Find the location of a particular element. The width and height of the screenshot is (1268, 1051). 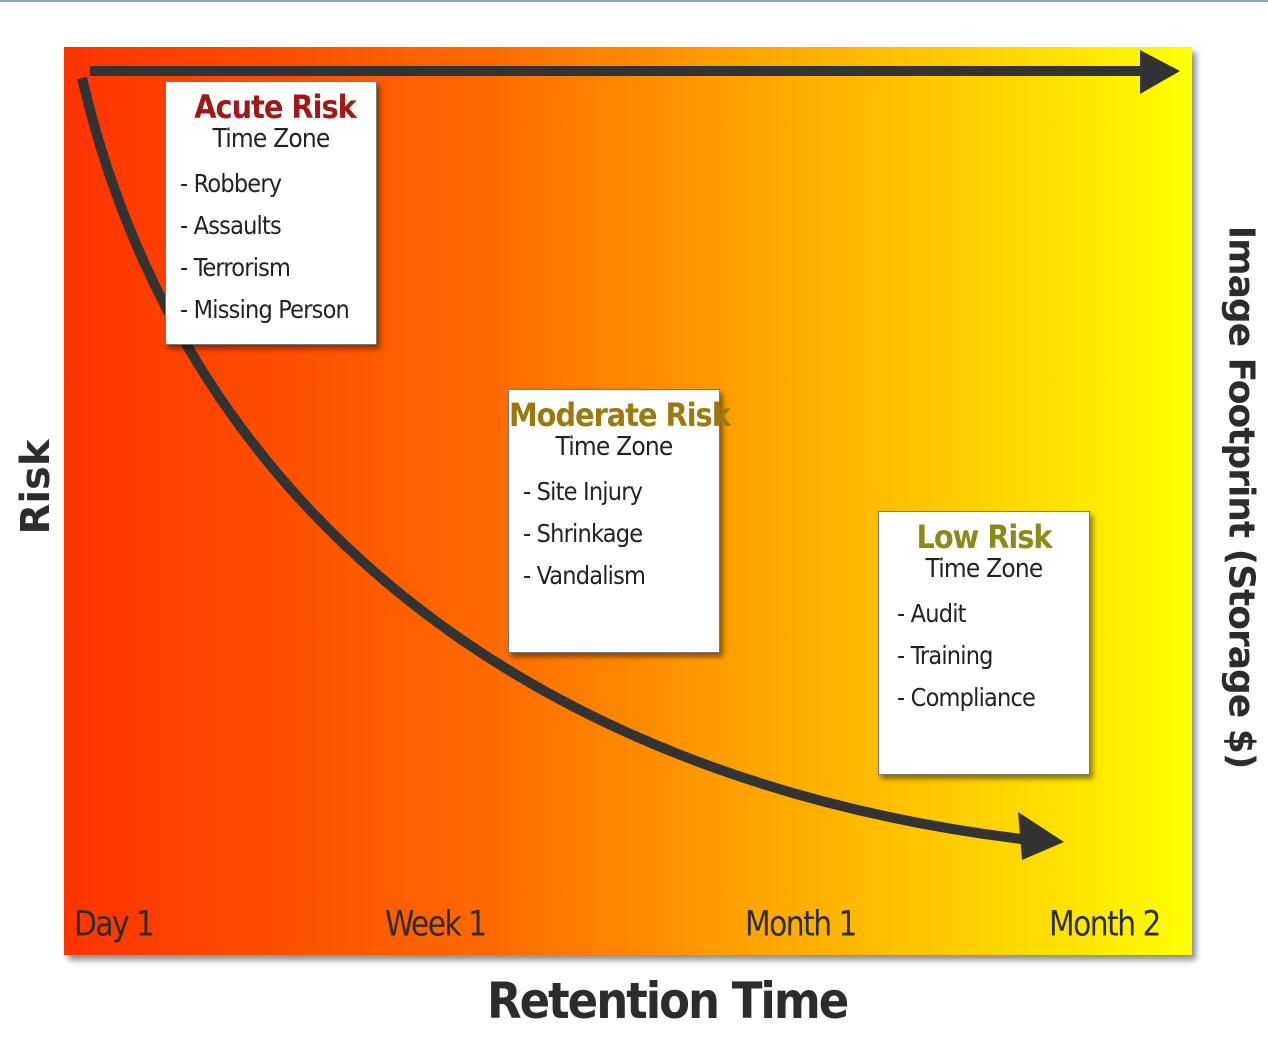

low-risk-list: Audit Training Compliance is located at coordinates (993, 656).